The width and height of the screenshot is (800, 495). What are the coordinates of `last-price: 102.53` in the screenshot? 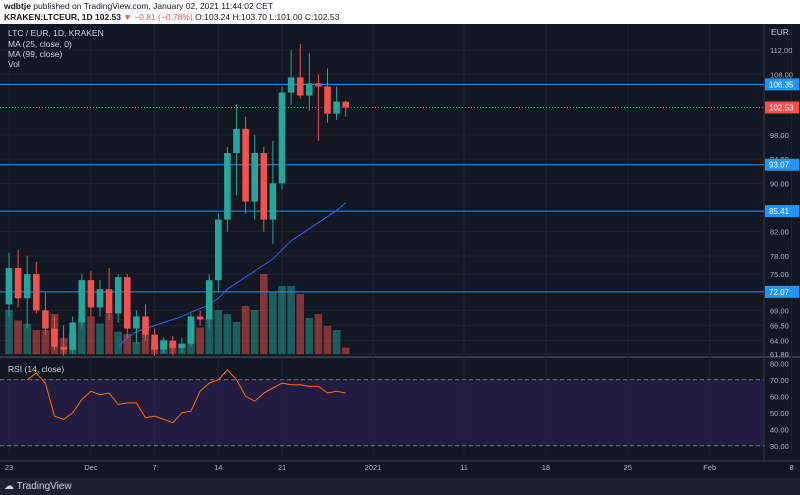 It's located at (108, 17).